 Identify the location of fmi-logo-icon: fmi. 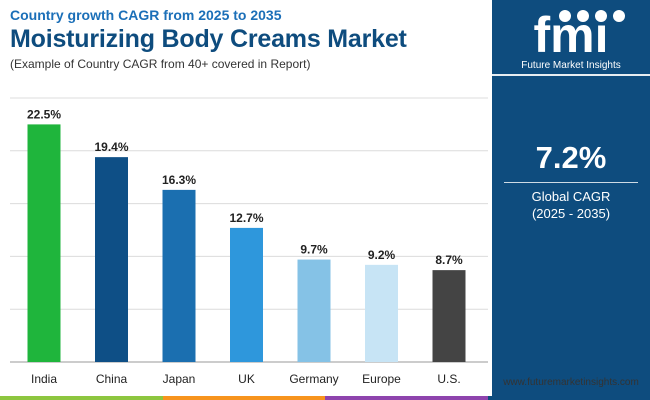
(579, 35).